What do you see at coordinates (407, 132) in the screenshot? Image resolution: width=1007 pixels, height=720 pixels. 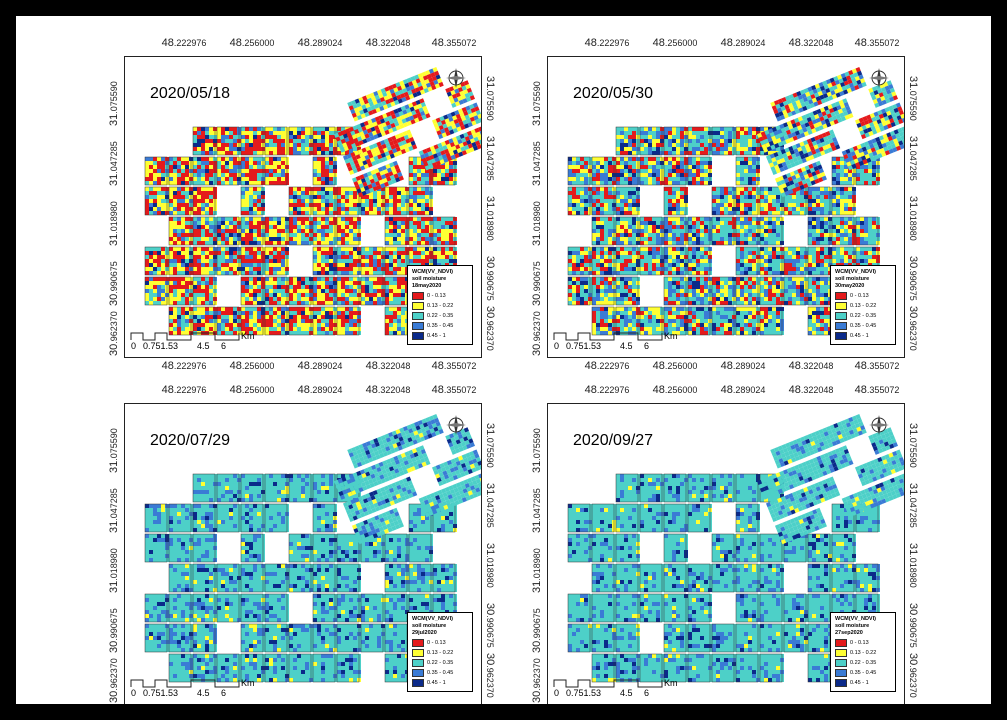 I see `field-cluster-northeast` at bounding box center [407, 132].